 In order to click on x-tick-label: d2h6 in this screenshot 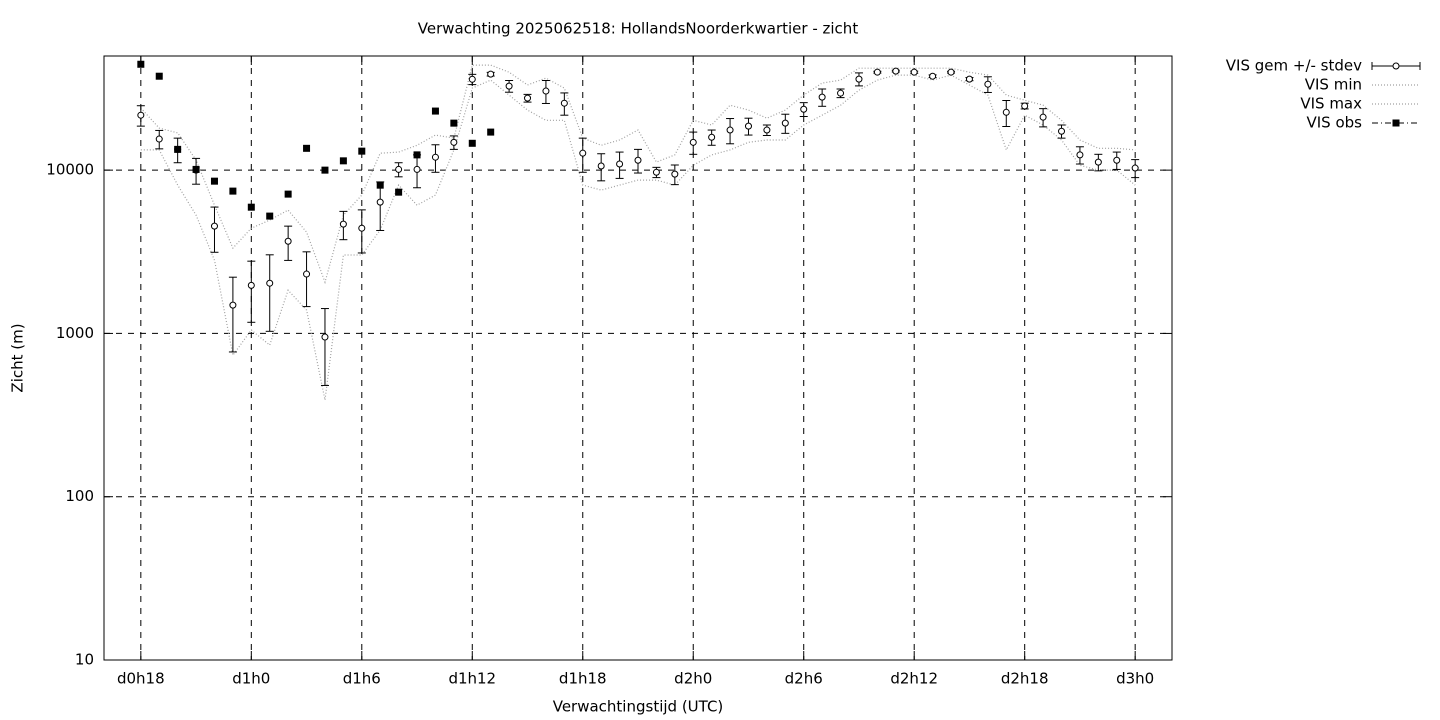, I will do `click(804, 679)`.